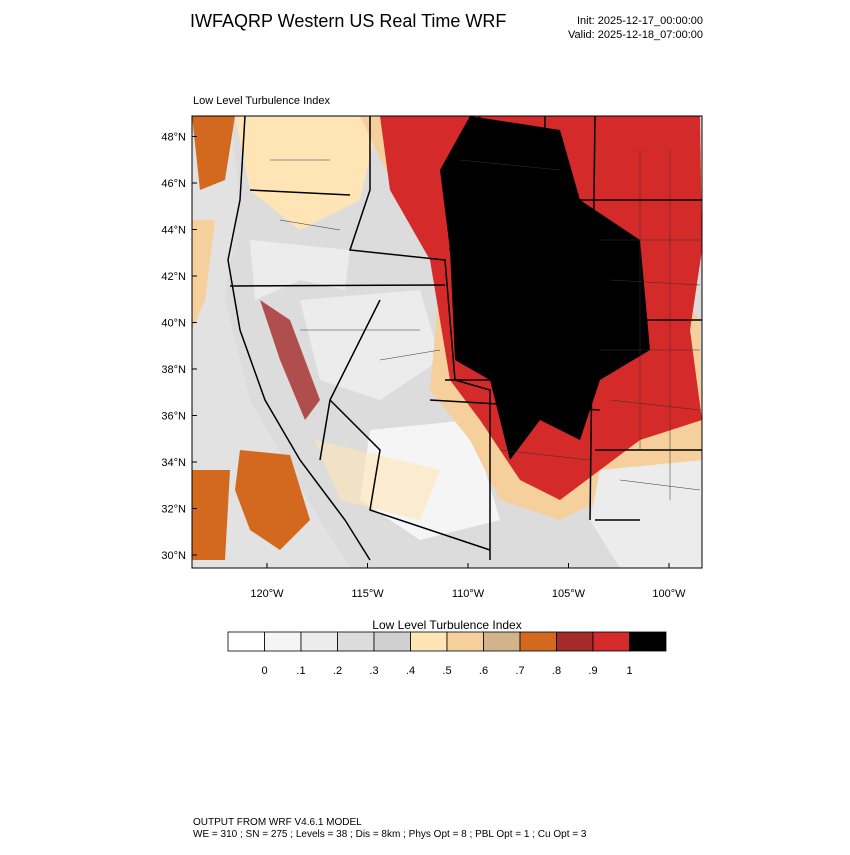 The width and height of the screenshot is (850, 855). What do you see at coordinates (629, 671) in the screenshot?
I see `colorbar-label: 1` at bounding box center [629, 671].